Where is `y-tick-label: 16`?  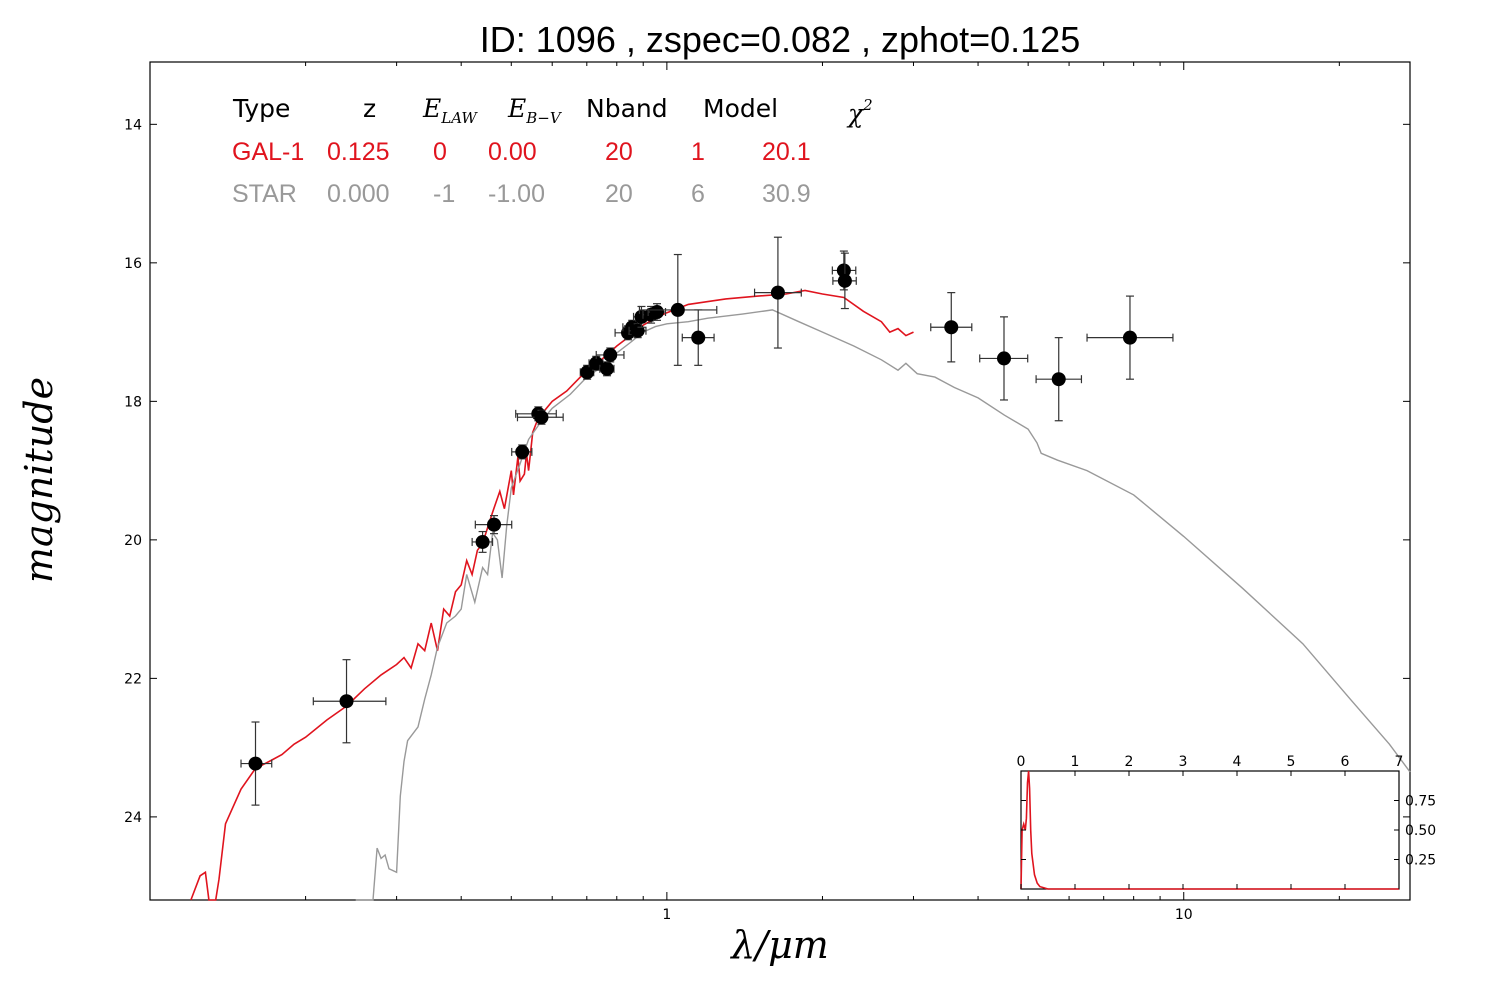 y-tick-label: 16 is located at coordinates (133, 264).